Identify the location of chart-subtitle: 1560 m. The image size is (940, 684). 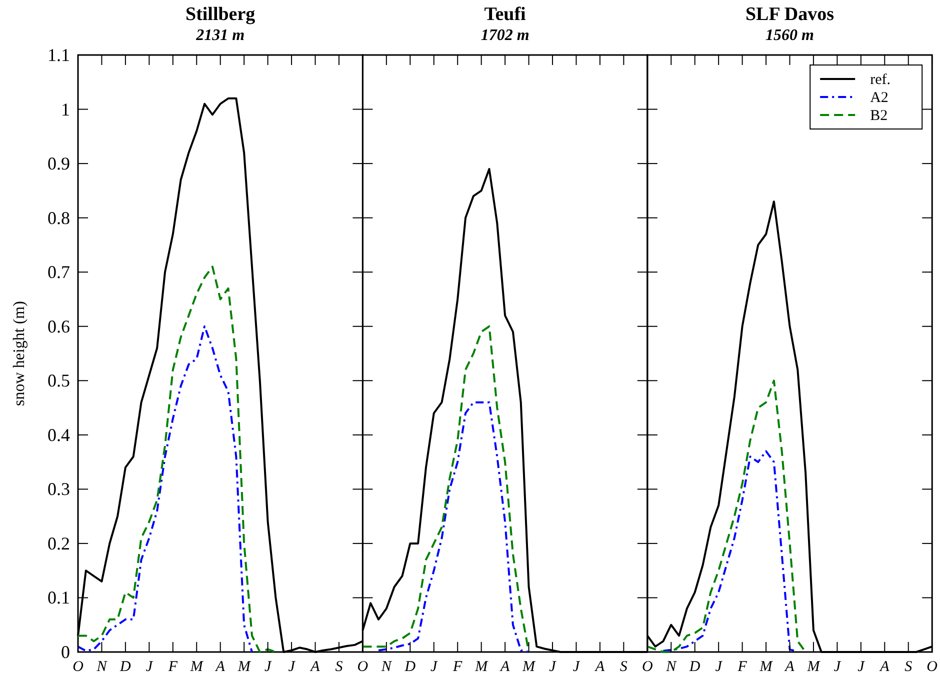
(790, 35).